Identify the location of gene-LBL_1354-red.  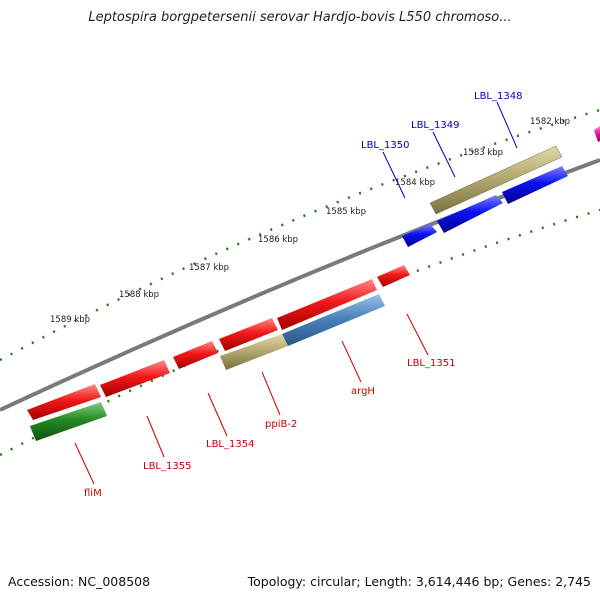
(225, 343).